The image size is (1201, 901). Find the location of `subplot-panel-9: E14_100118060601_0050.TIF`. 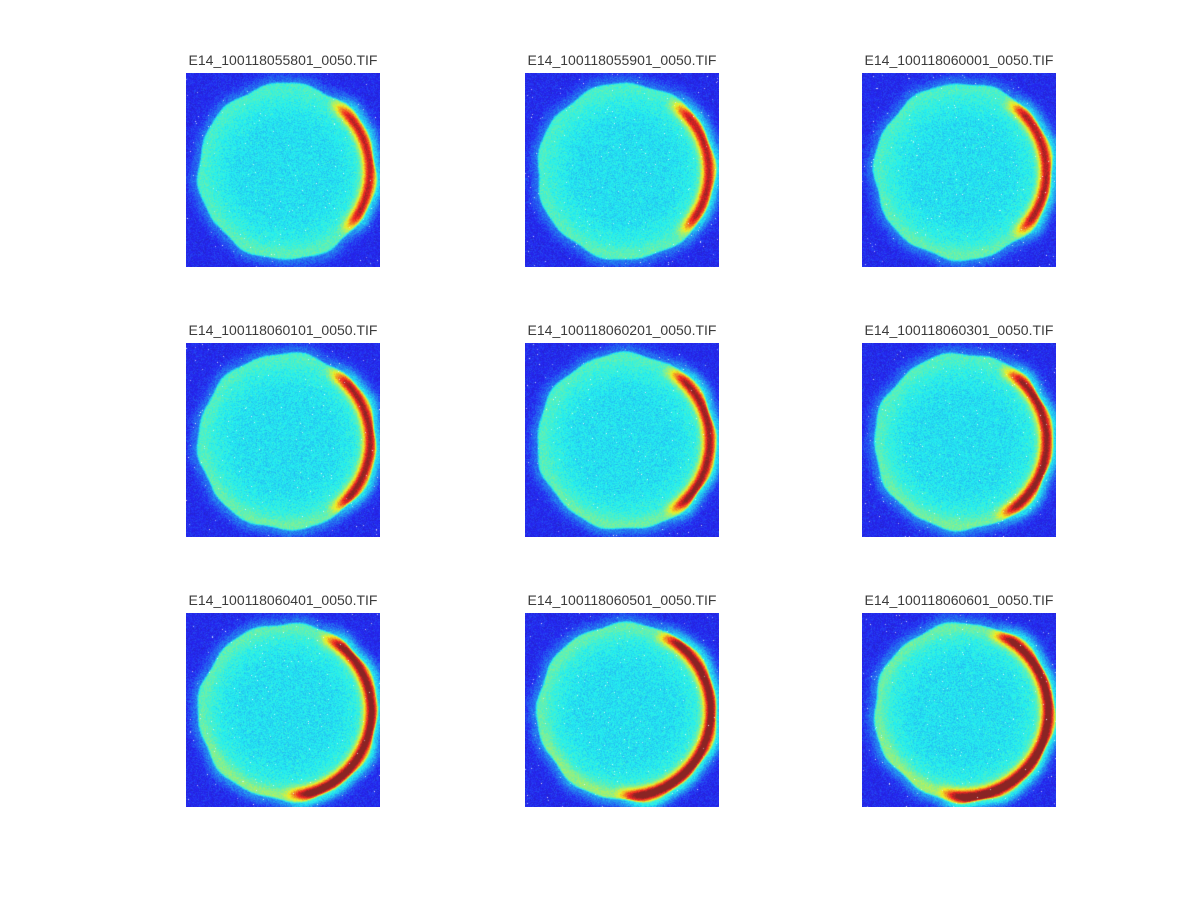

subplot-panel-9: E14_100118060601_0050.TIF is located at coordinates (959, 696).